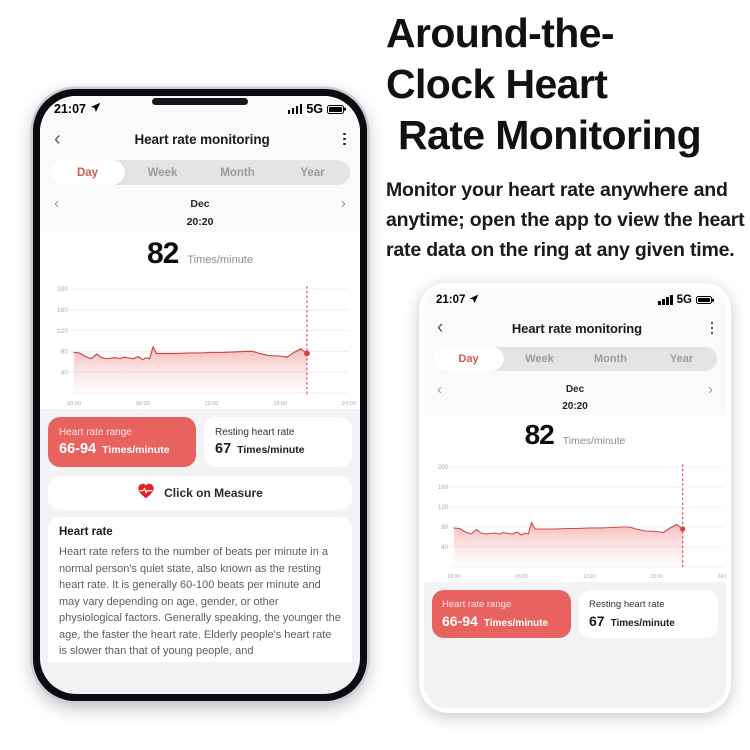 This screenshot has width=750, height=750. I want to click on promo-title-line-1: Around-the-, so click(500, 33).